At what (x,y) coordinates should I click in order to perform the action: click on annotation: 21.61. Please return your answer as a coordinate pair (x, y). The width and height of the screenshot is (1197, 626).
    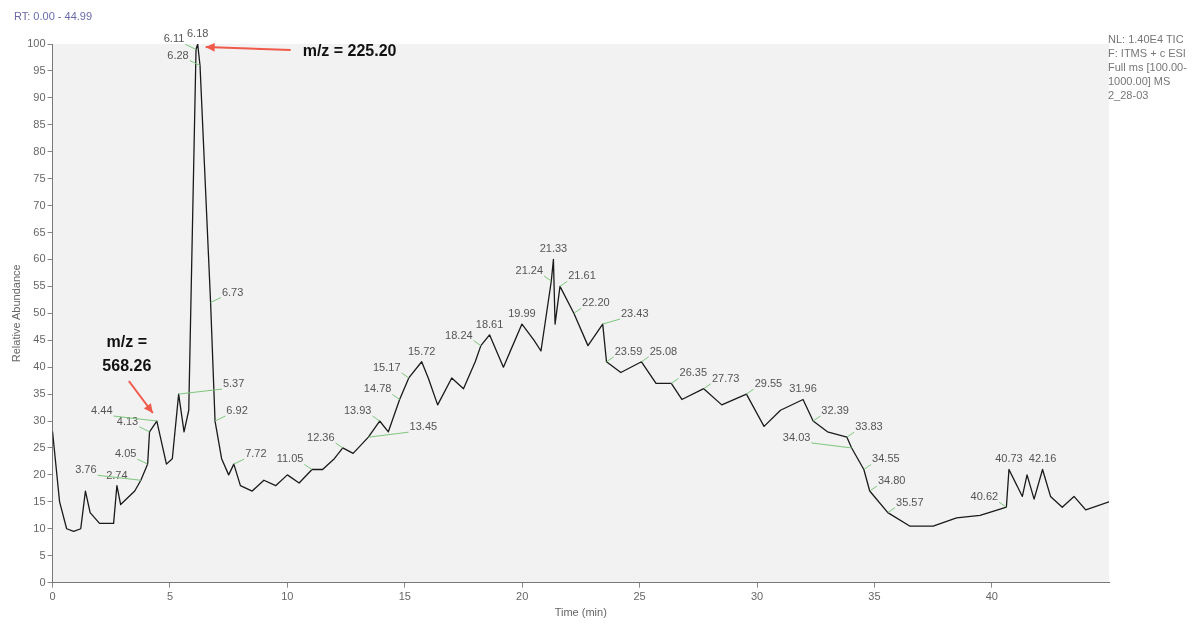
    Looking at the image, I should click on (582, 275).